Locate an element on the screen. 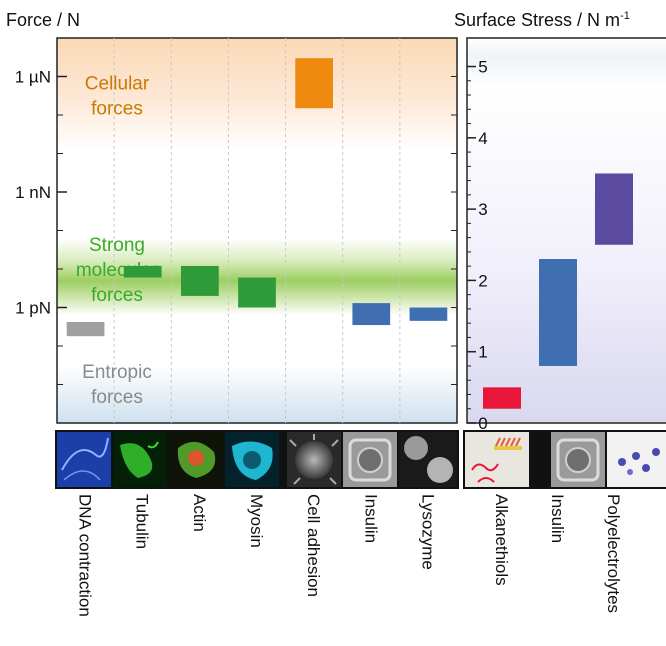 This screenshot has height=646, width=666. category-label-insulin: Insulin is located at coordinates (370, 518).